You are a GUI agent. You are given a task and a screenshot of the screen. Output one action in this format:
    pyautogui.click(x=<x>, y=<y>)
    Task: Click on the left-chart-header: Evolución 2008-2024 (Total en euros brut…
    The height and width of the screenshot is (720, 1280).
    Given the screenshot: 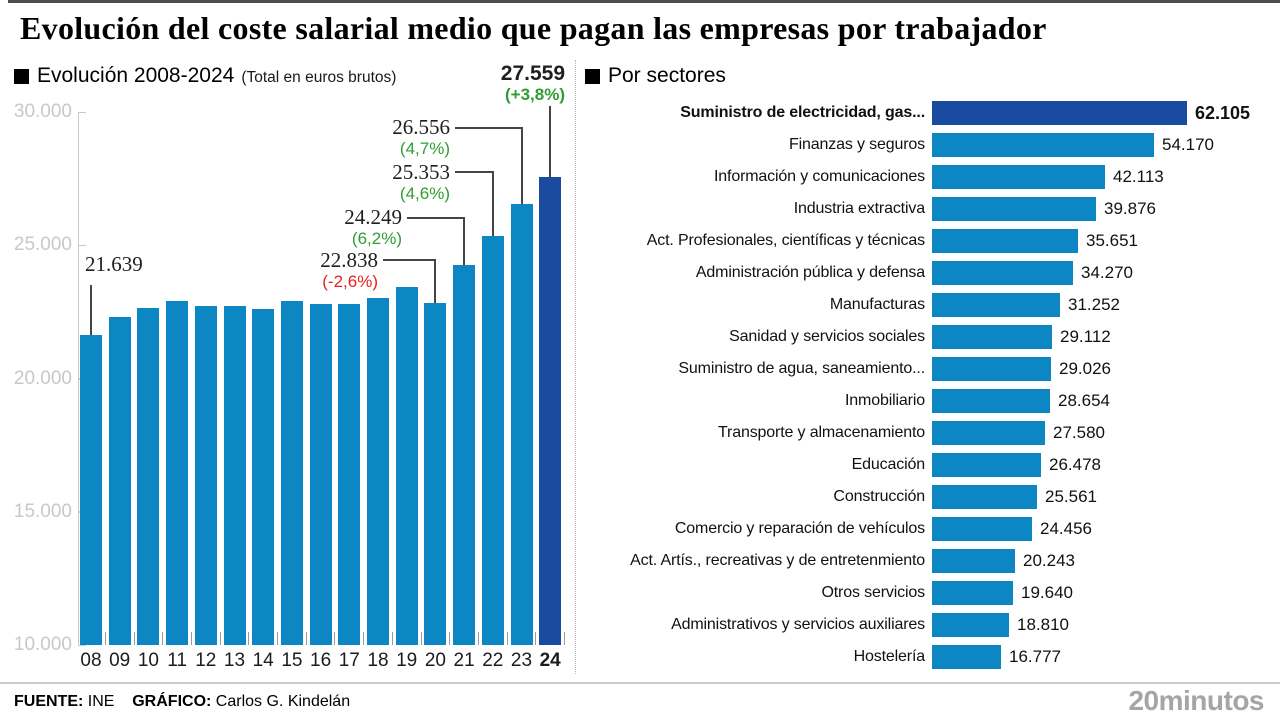 What is the action you would take?
    pyautogui.click(x=205, y=76)
    